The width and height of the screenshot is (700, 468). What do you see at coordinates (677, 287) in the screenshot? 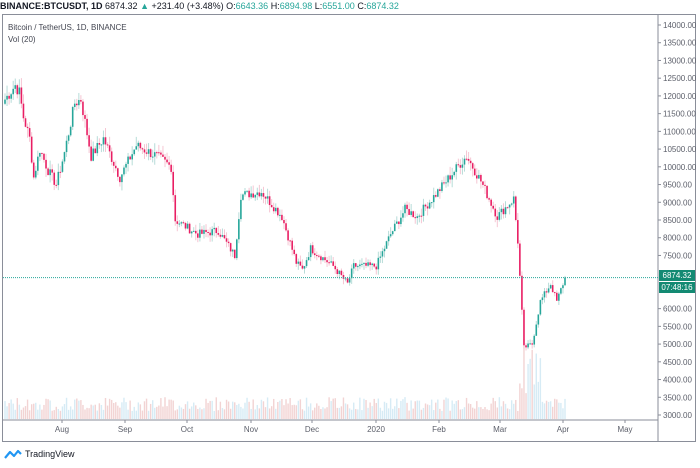
I see `countdown-badge: 07:48:16` at bounding box center [677, 287].